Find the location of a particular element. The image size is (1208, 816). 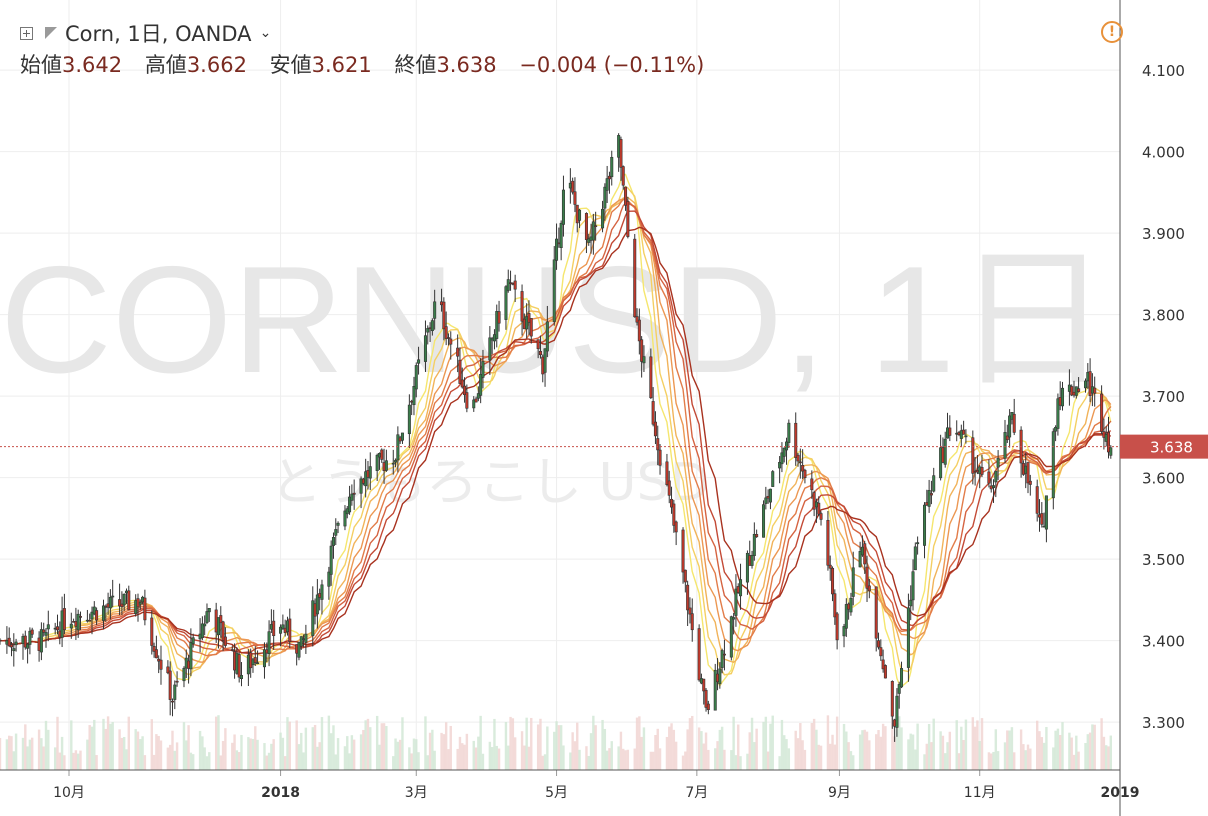

chevron-down-icon: ⌄ is located at coordinates (265, 33).